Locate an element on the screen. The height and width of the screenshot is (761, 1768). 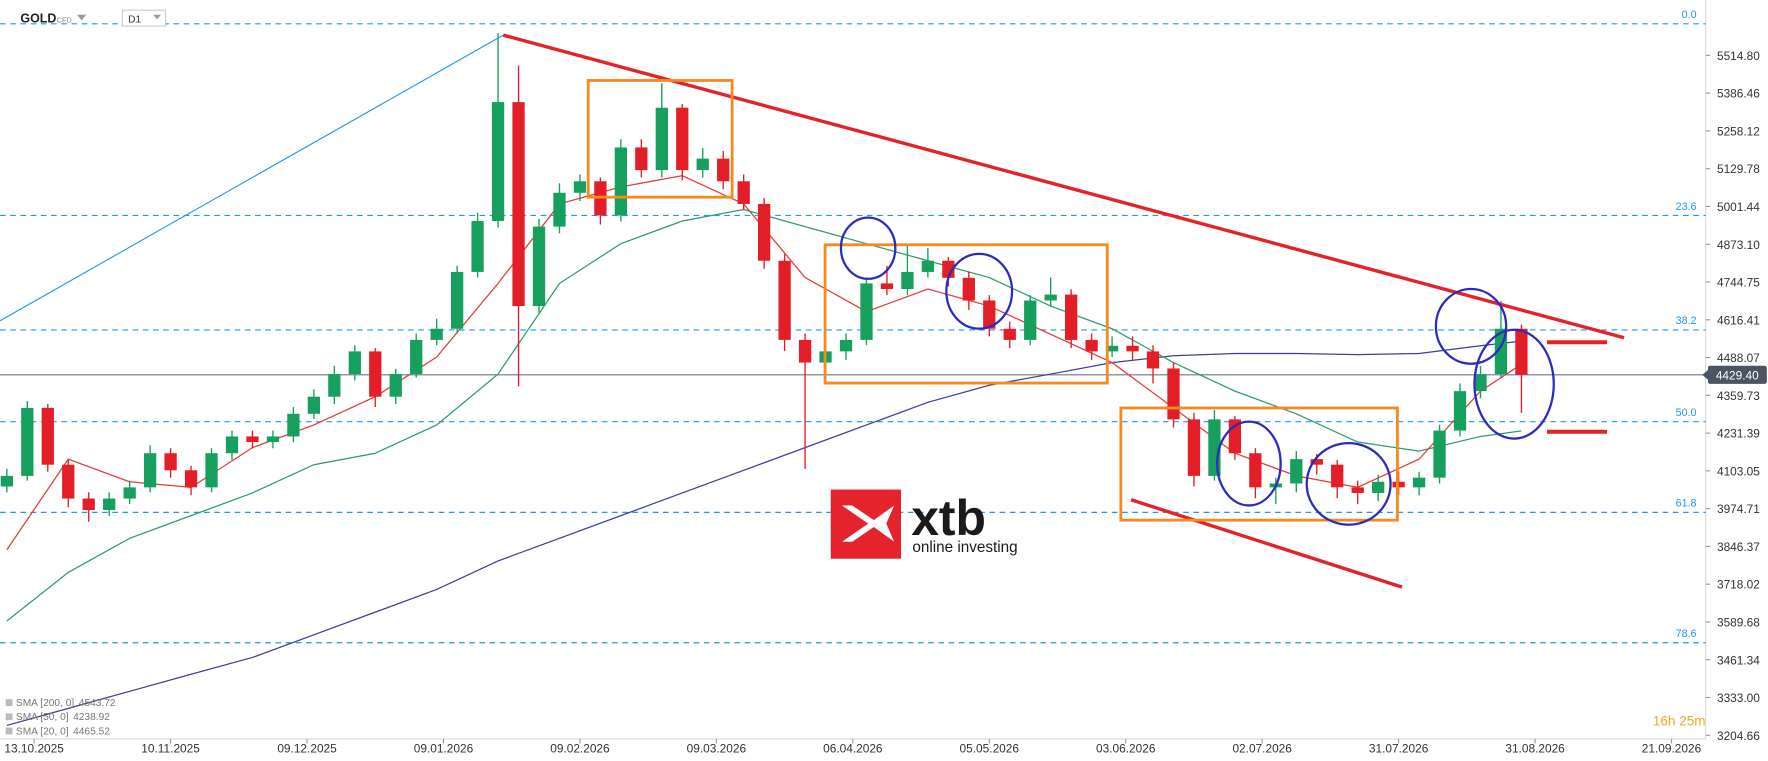
legend-entry: SMA [50, 0] 4238.92 is located at coordinates (63, 717).